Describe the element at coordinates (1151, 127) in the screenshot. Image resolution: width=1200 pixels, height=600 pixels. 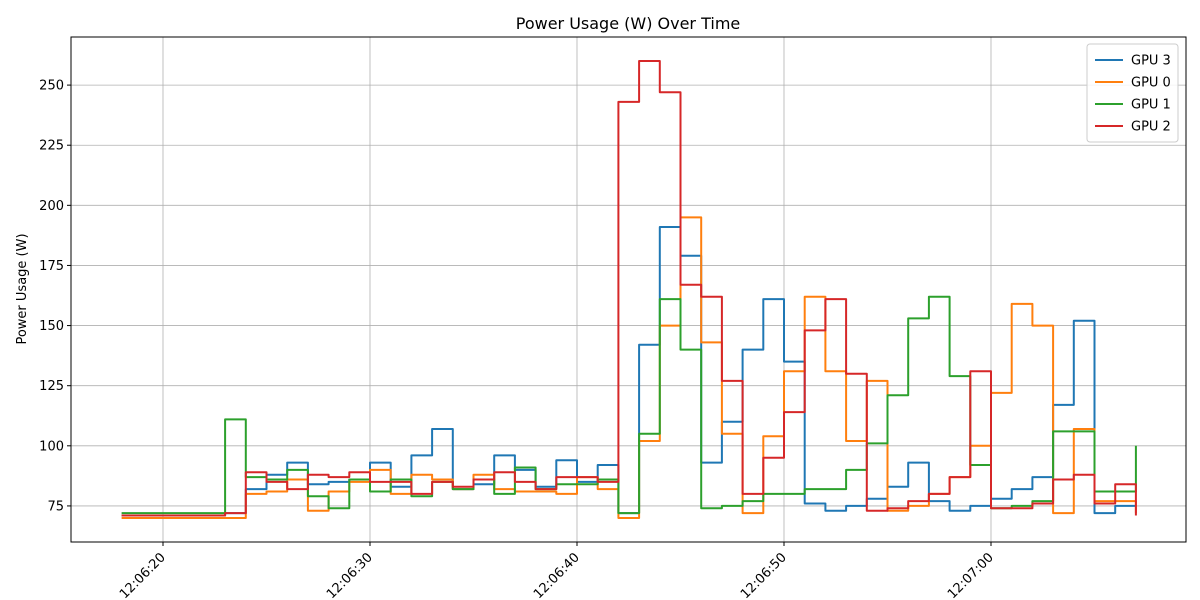
I see `legend-label: GPU 2` at that location.